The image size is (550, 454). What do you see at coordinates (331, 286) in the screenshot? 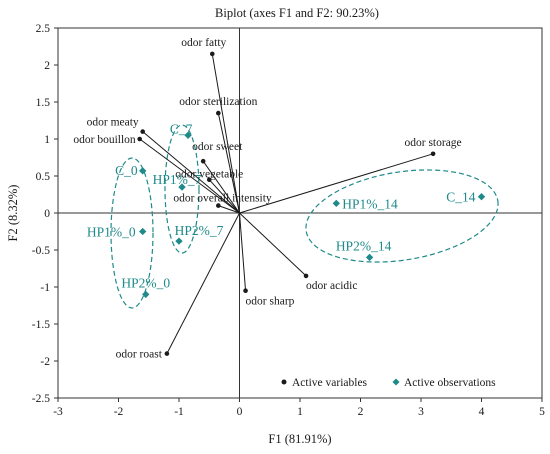
I see `label-odor-acidic: odor acidic` at bounding box center [331, 286].